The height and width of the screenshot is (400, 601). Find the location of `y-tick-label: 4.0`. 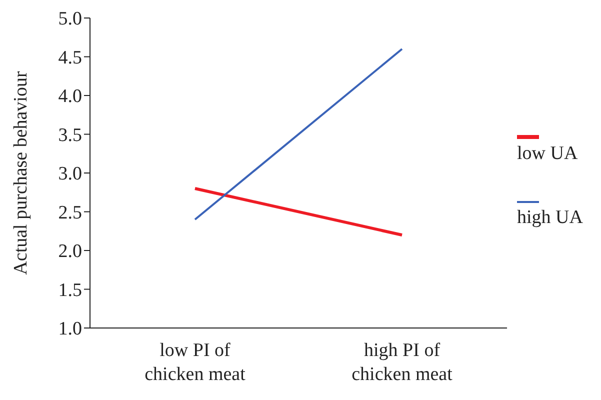

y-tick-label: 4.0 is located at coordinates (70, 97).